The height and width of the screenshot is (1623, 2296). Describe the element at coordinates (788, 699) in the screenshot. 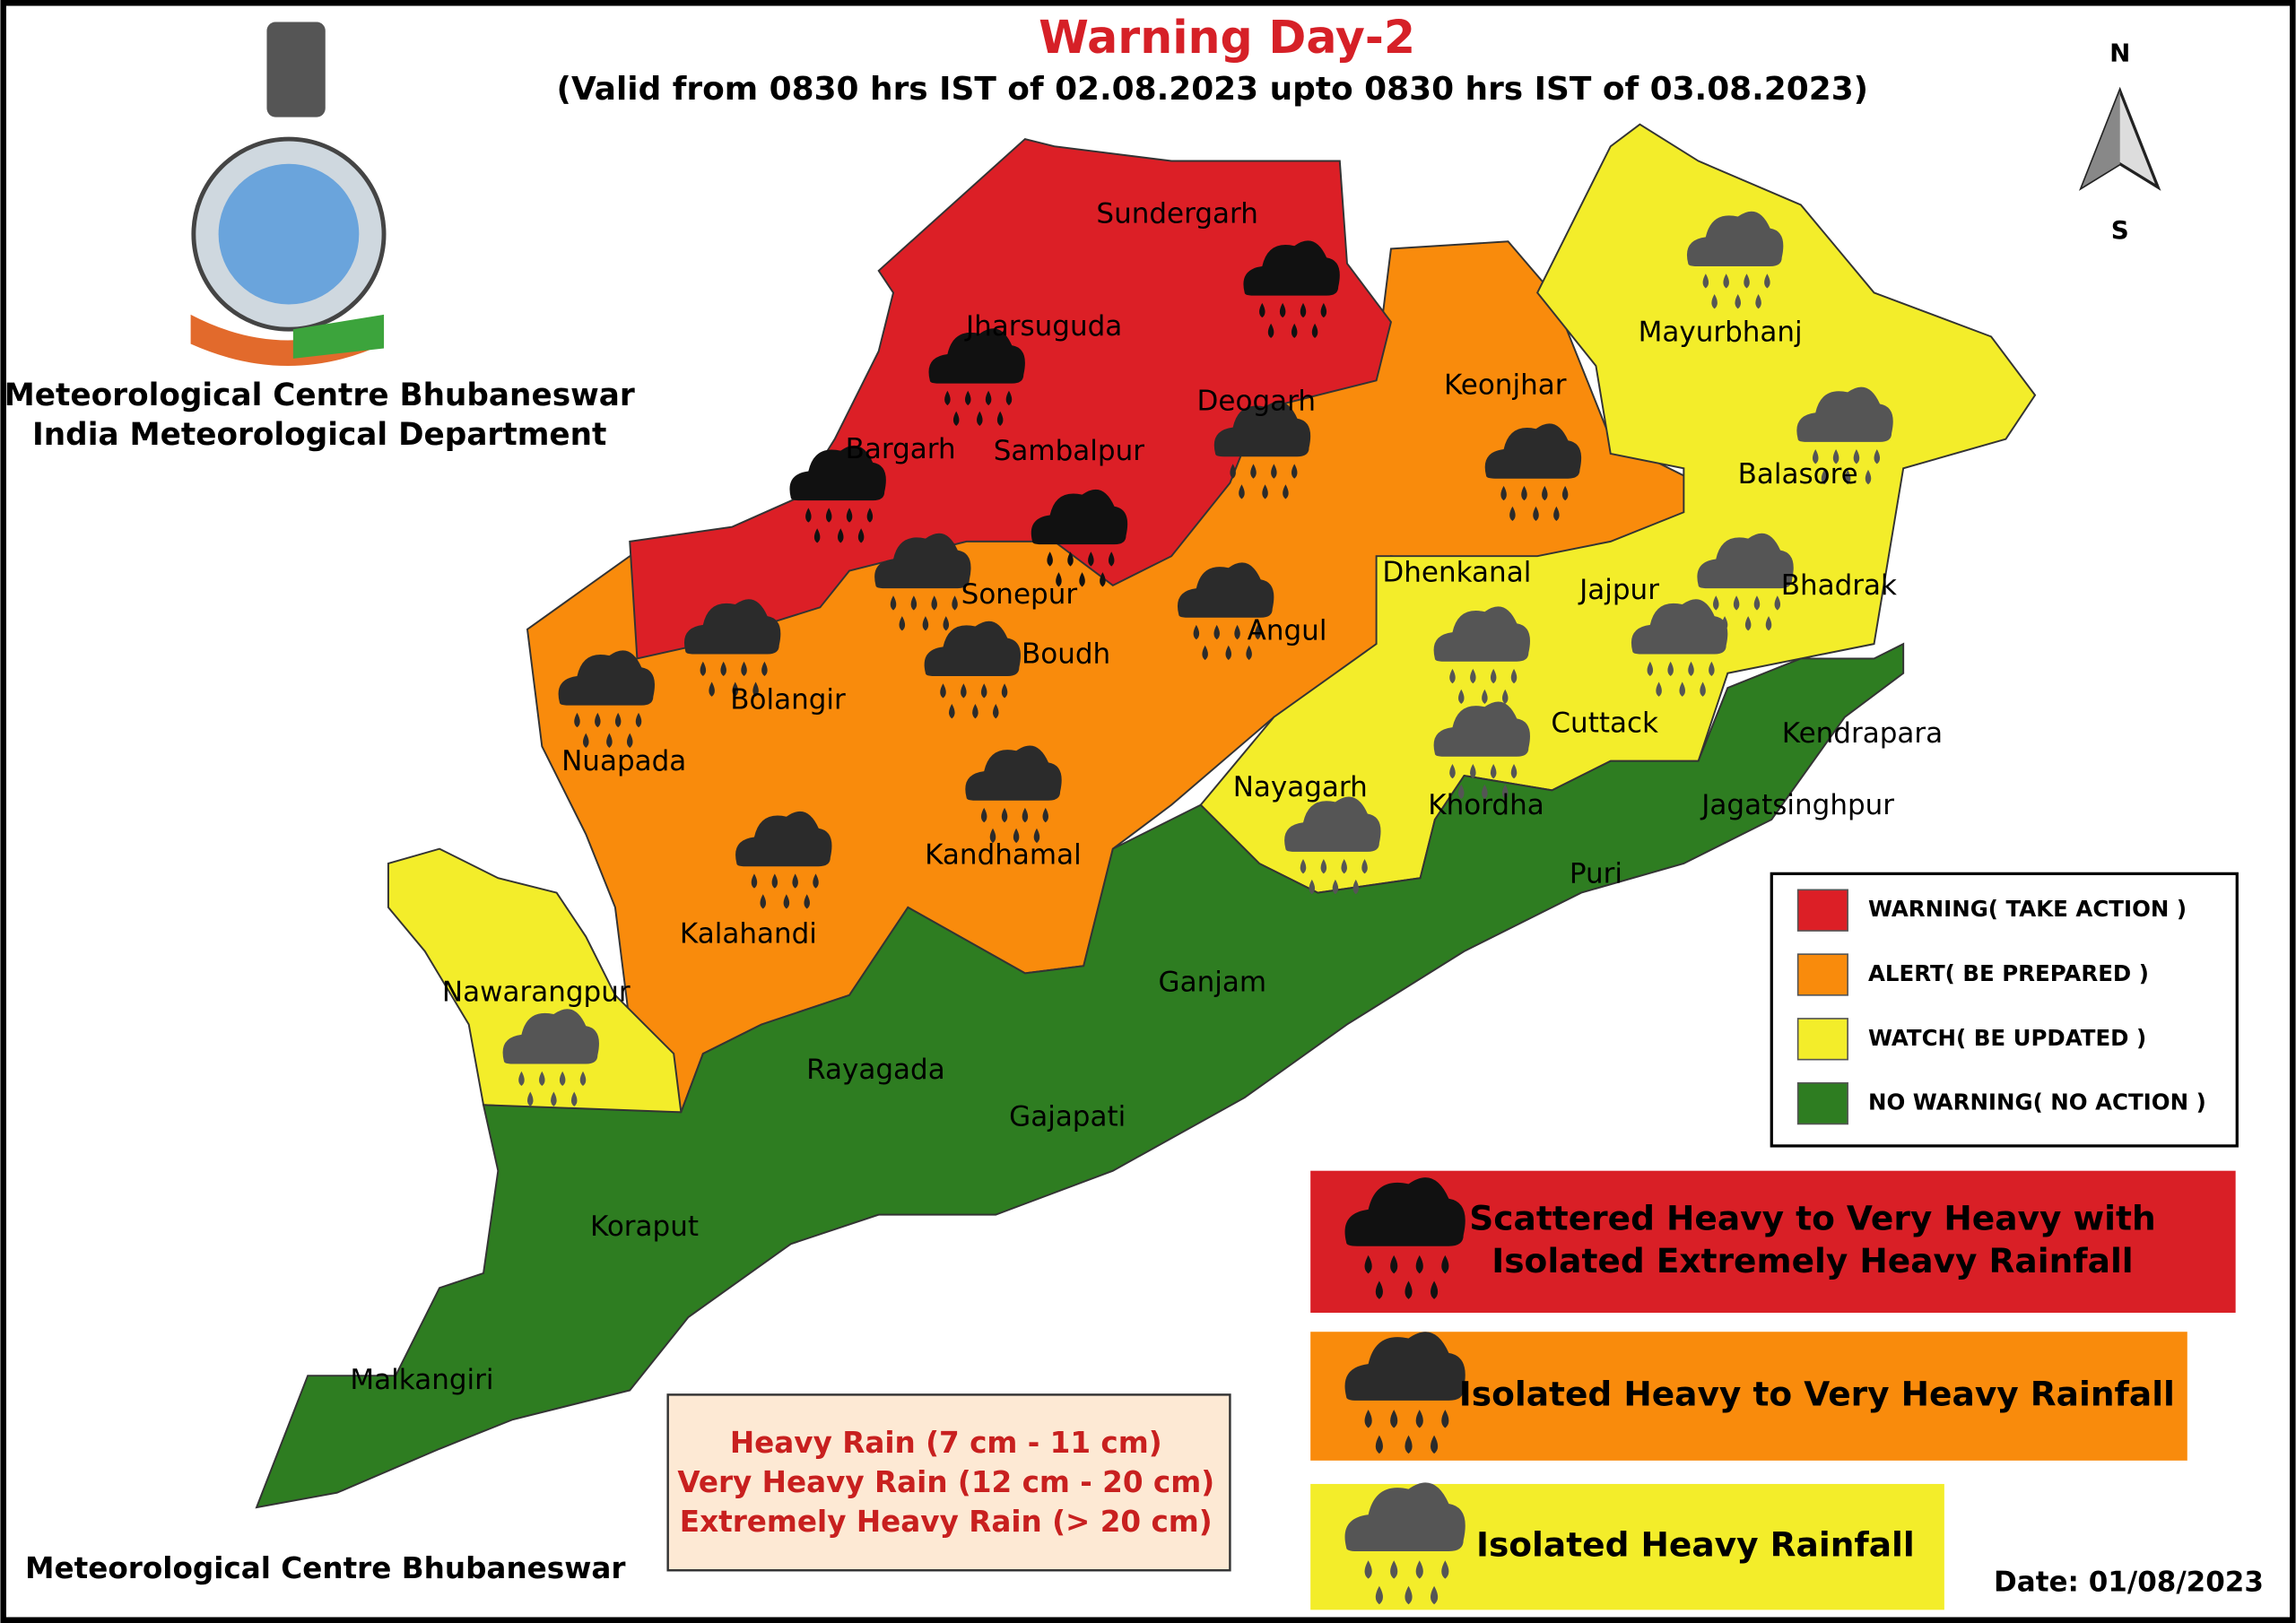

I see `district-label: Bolangir` at that location.